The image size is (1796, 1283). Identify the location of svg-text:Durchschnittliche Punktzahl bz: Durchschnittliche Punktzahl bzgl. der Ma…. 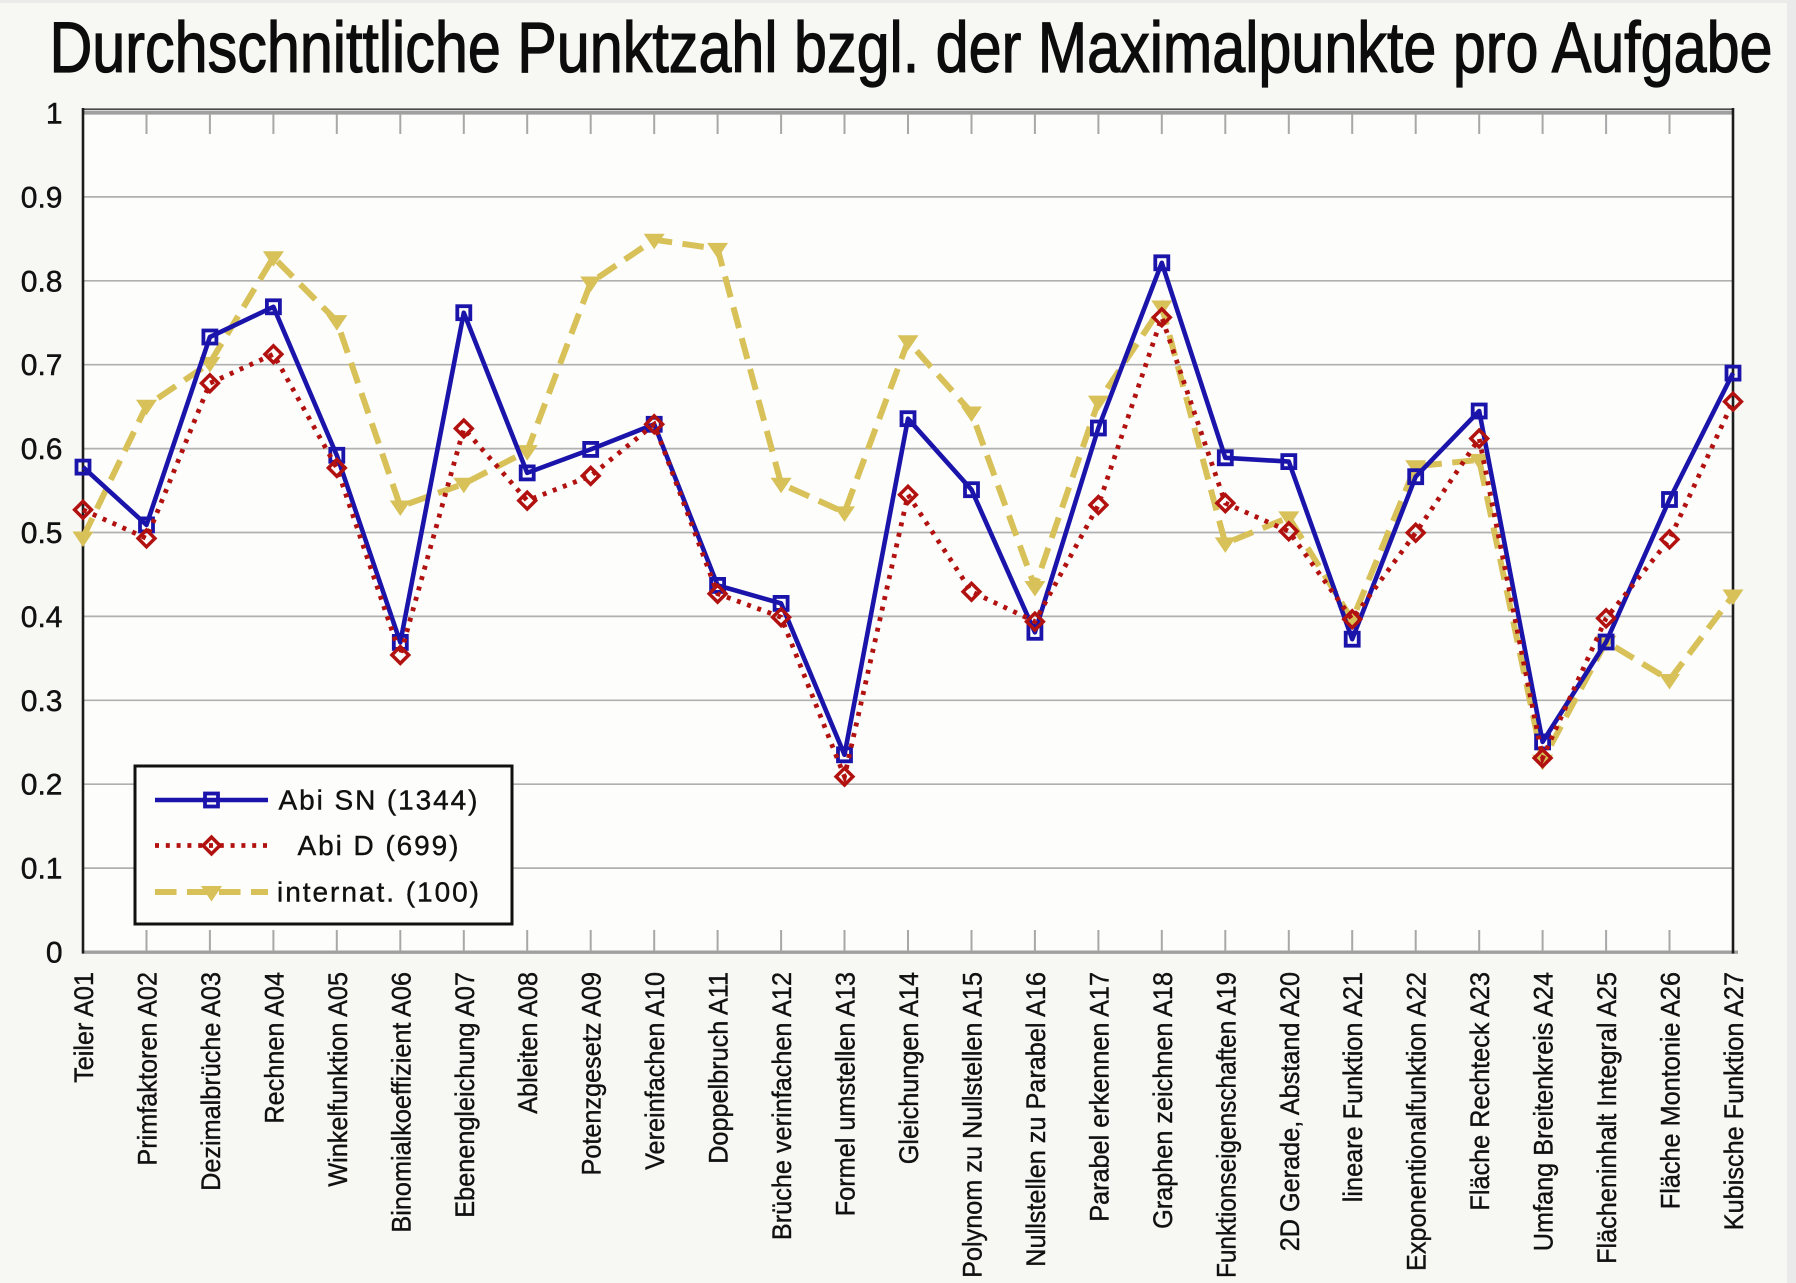
(911, 48).